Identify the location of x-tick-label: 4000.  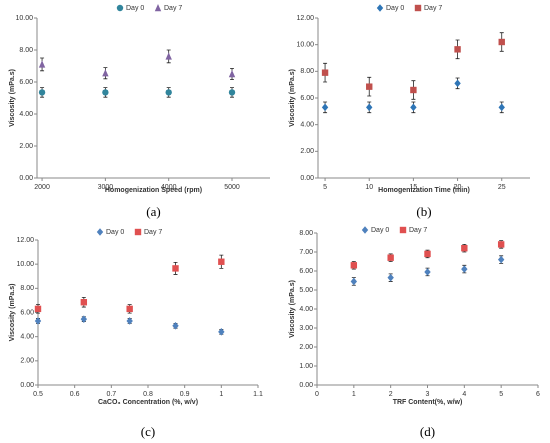
(169, 187).